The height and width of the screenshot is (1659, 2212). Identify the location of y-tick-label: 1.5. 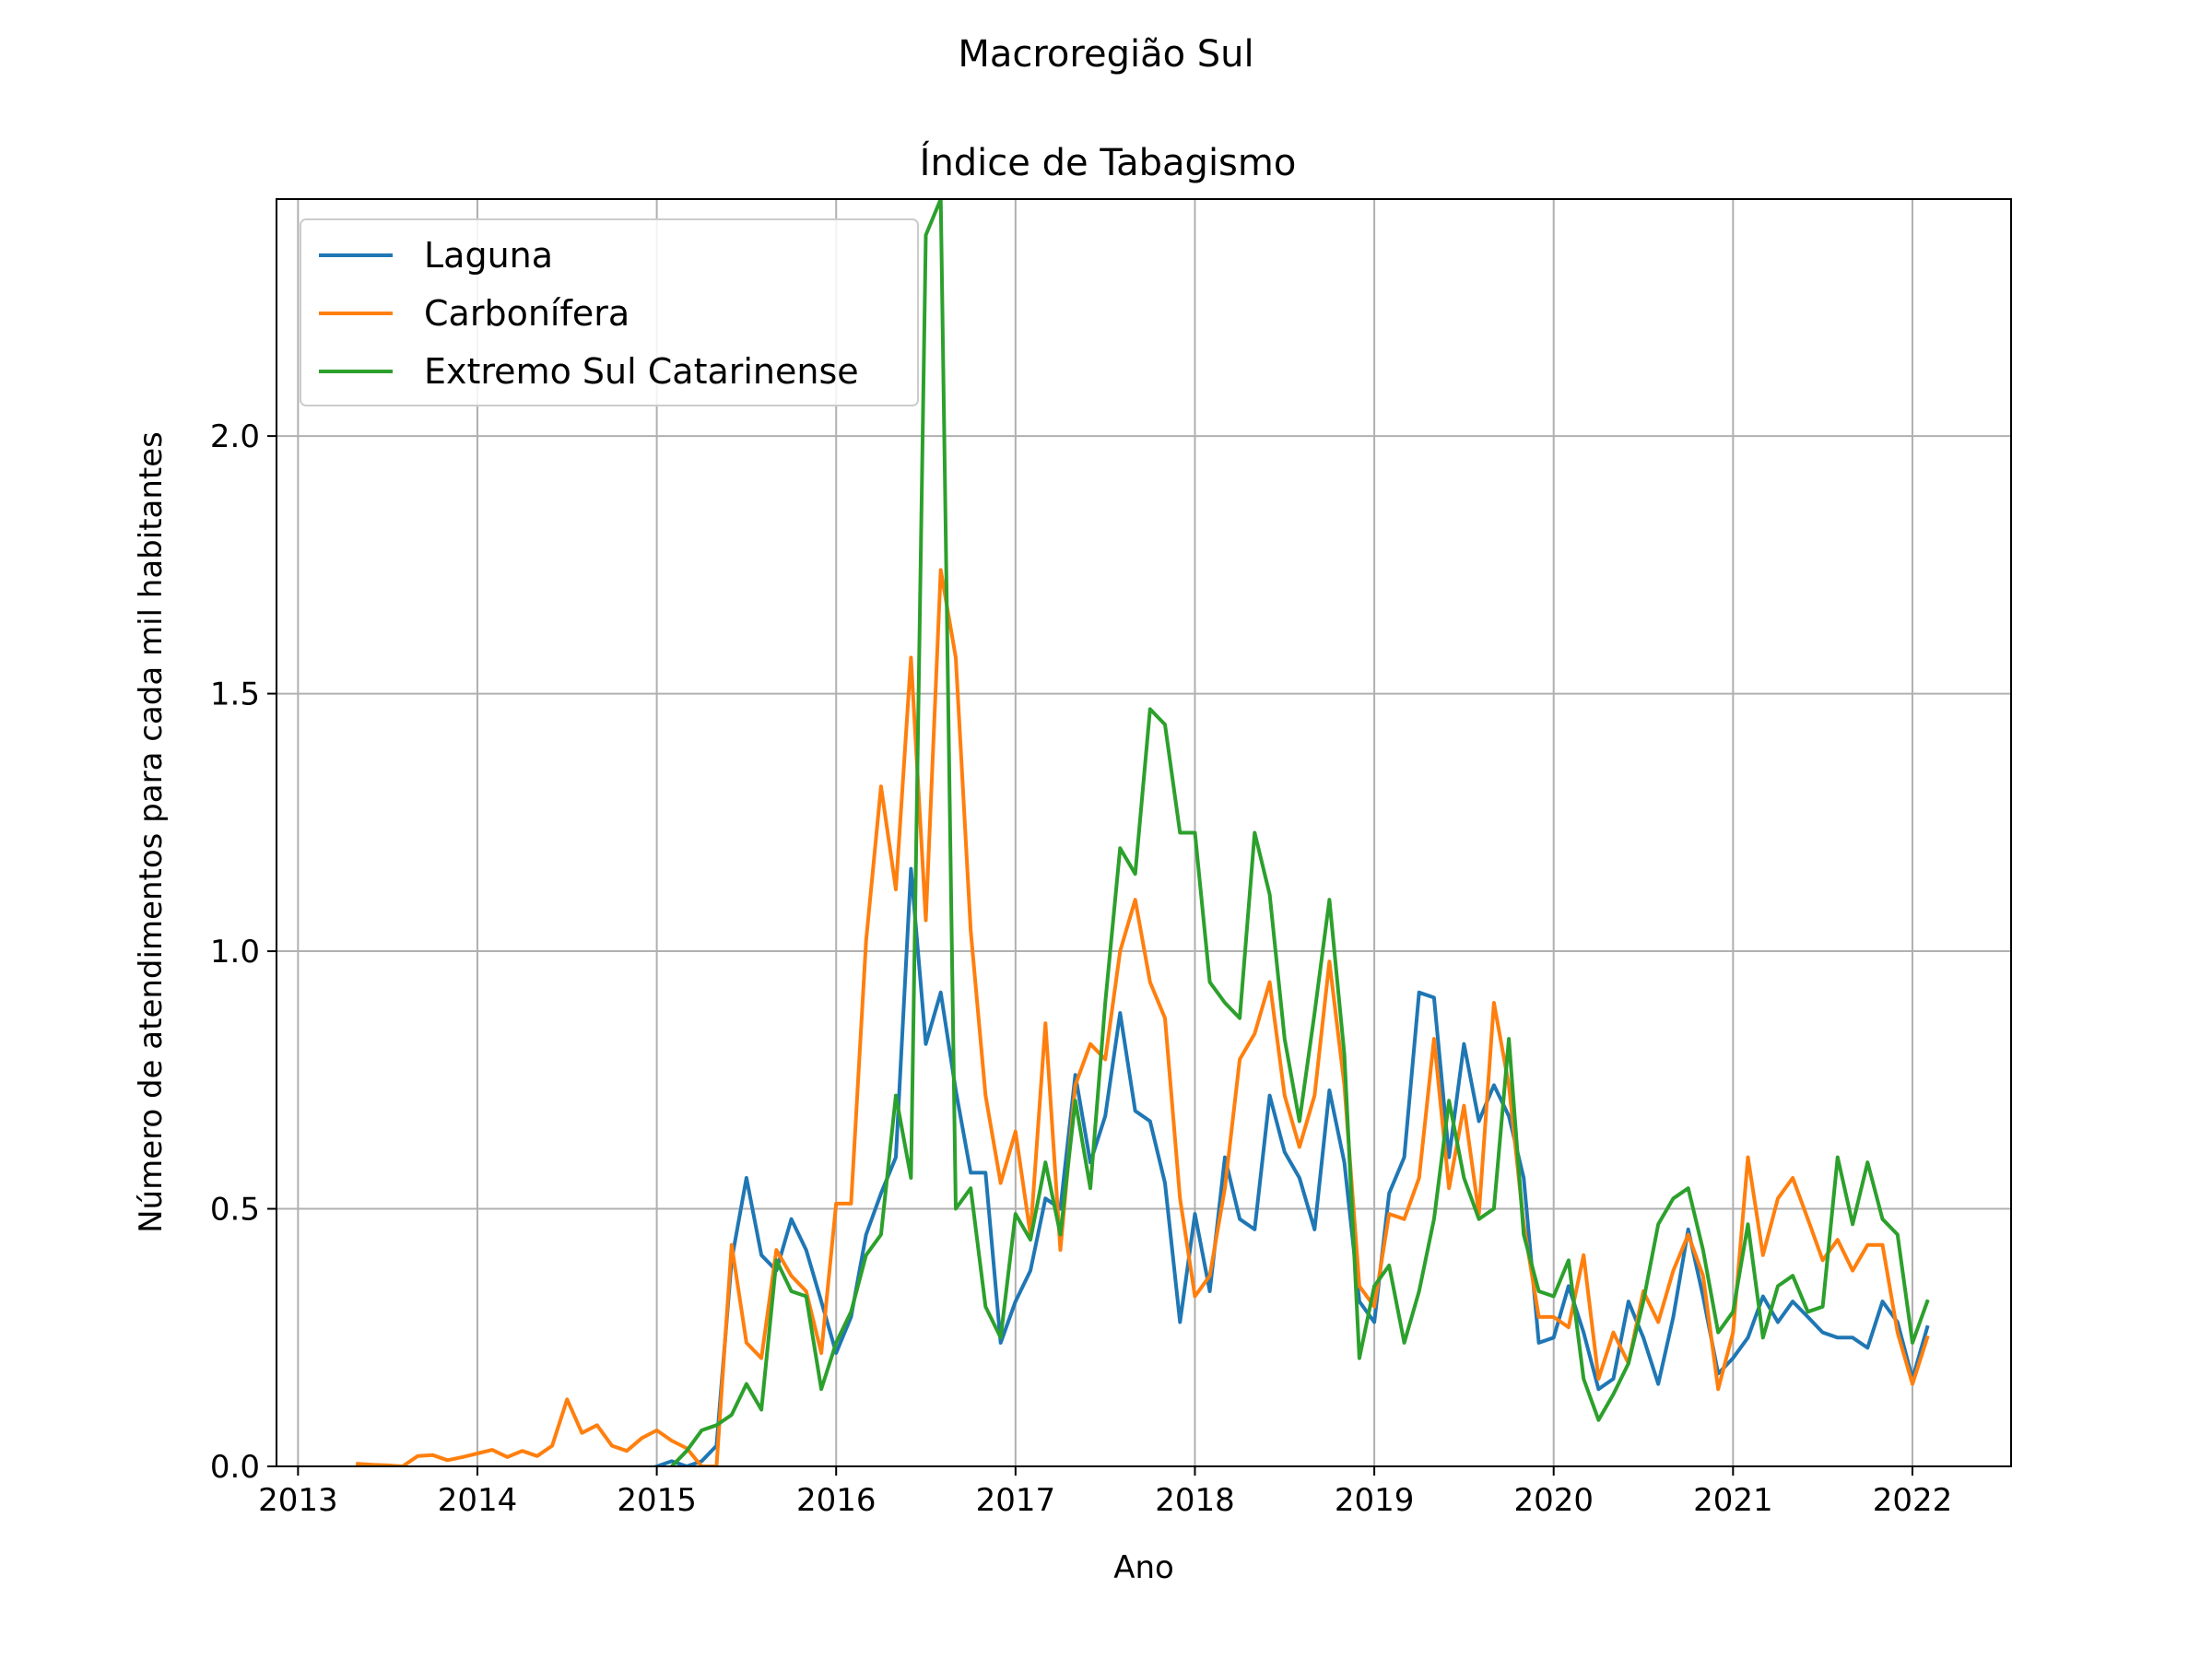
(235, 695).